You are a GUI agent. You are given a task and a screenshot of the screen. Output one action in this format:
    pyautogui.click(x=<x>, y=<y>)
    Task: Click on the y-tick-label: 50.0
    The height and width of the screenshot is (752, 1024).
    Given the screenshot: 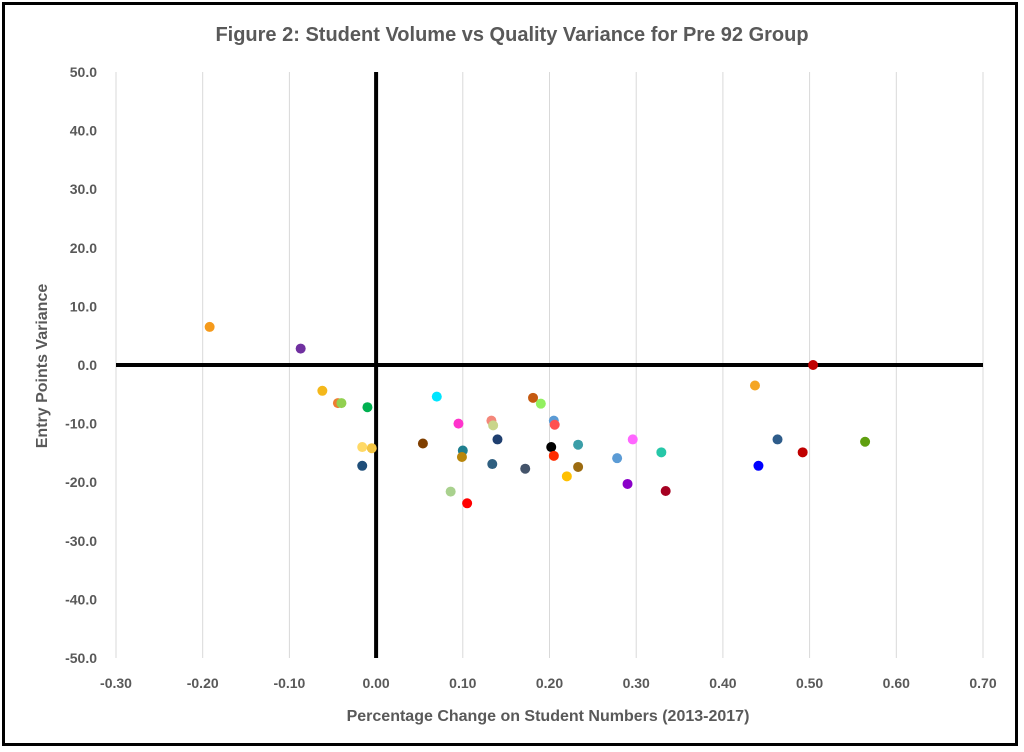 What is the action you would take?
    pyautogui.click(x=83, y=72)
    